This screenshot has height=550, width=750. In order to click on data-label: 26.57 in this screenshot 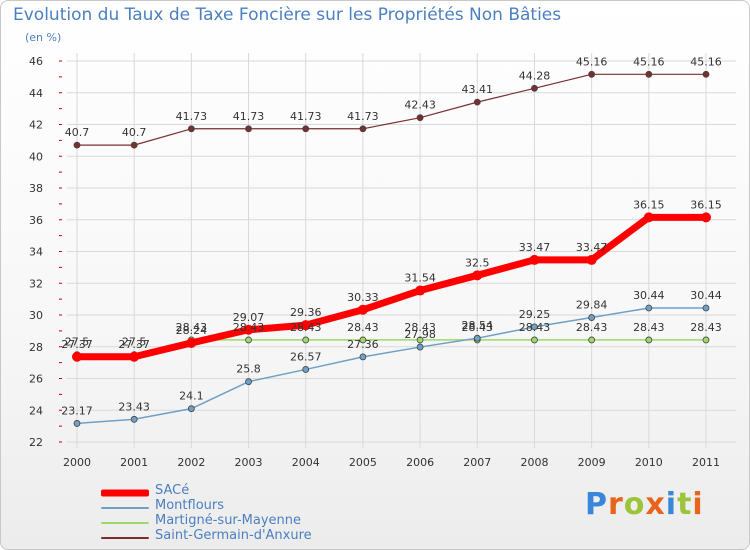, I will do `click(306, 356)`.